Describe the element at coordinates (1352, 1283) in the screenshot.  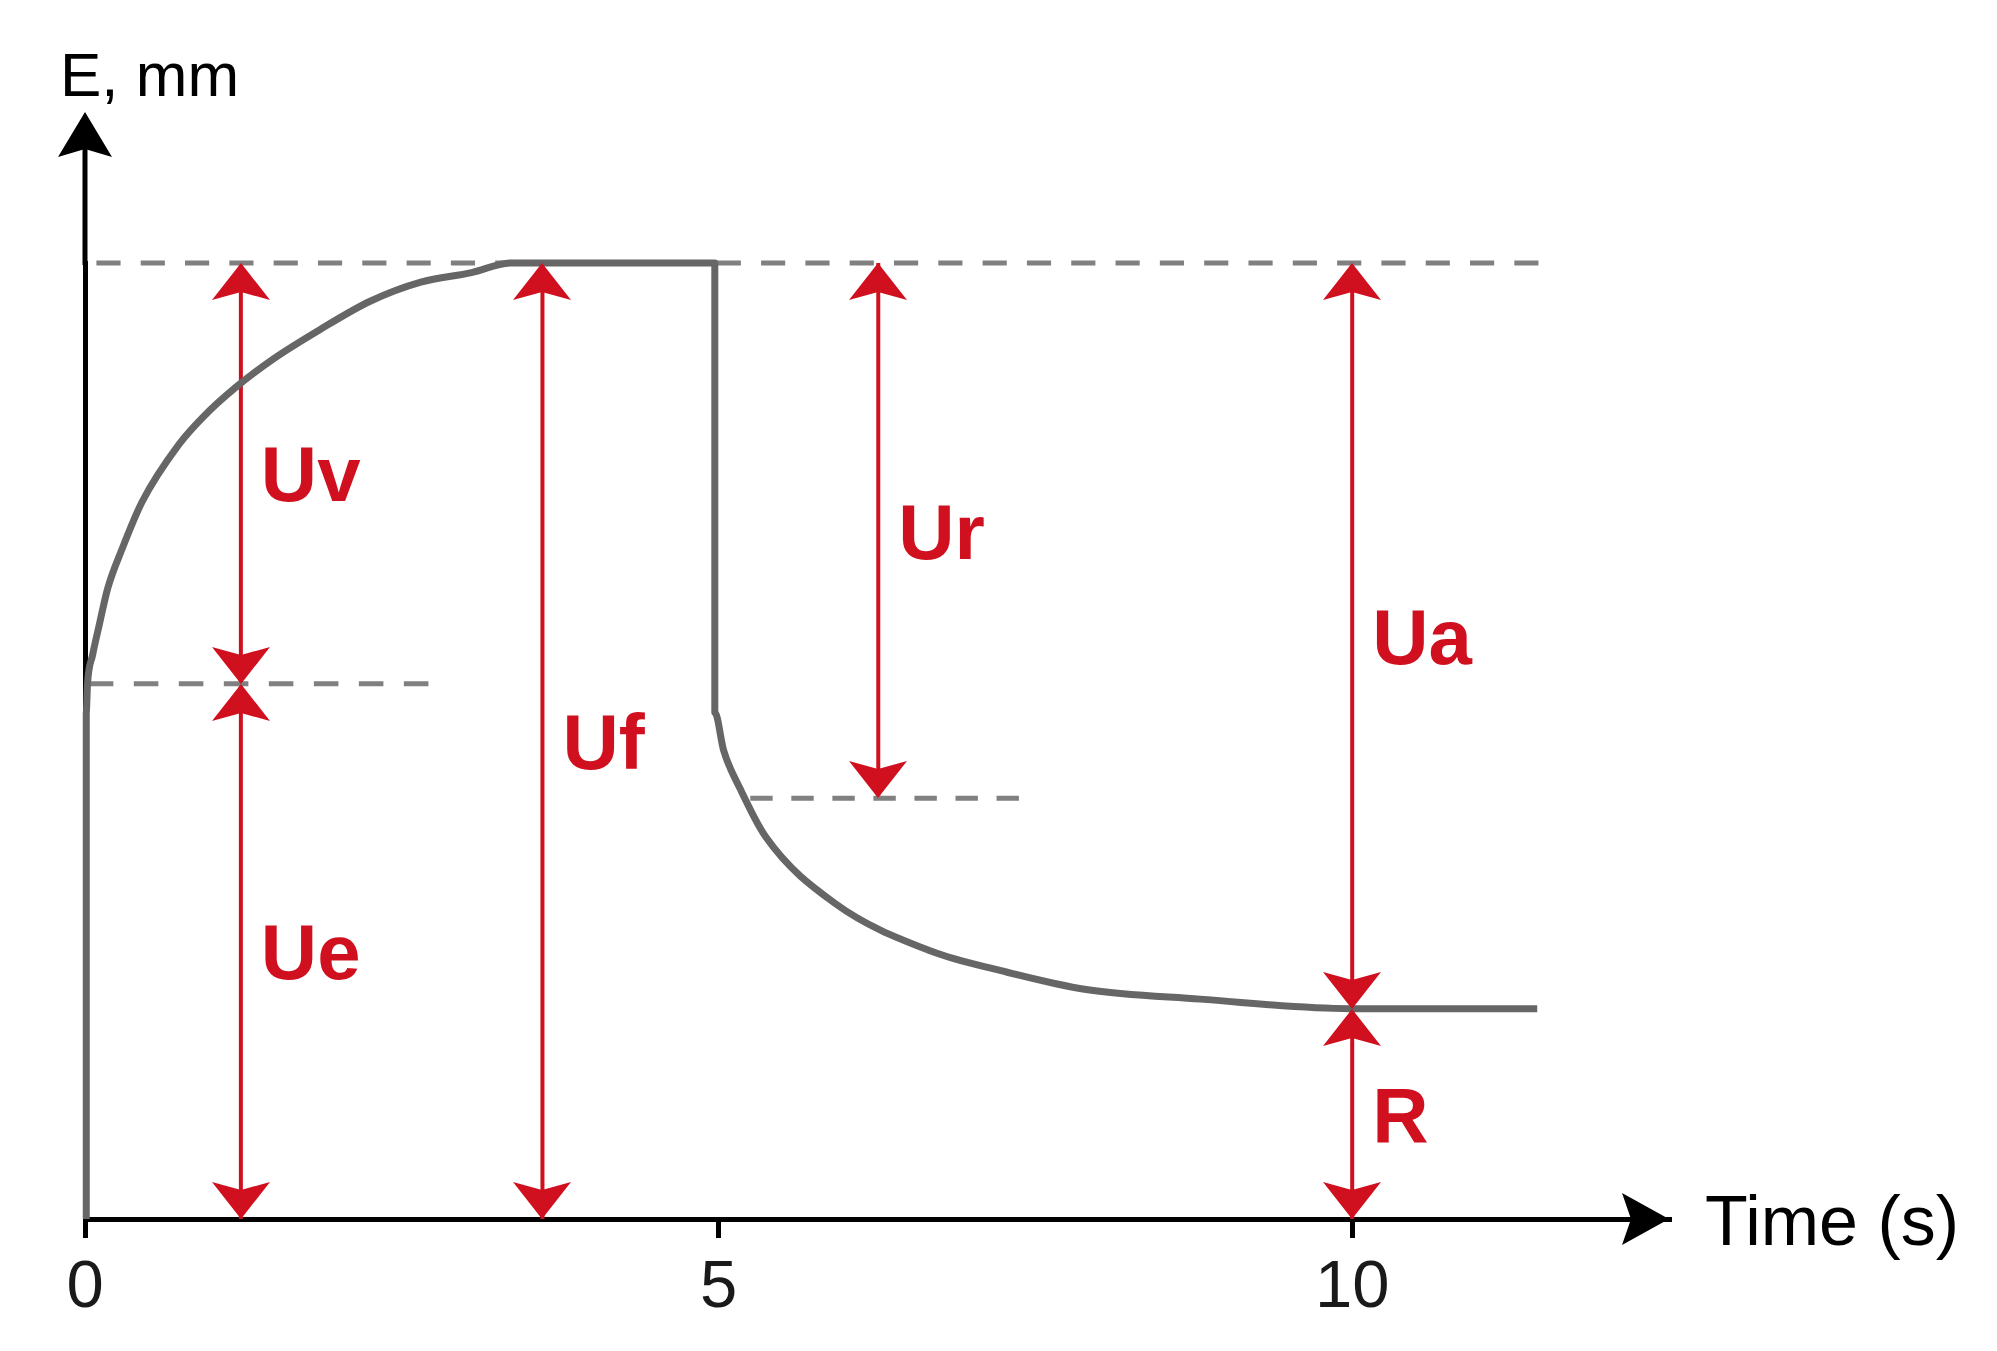
I see `x-tick-label: 10` at that location.